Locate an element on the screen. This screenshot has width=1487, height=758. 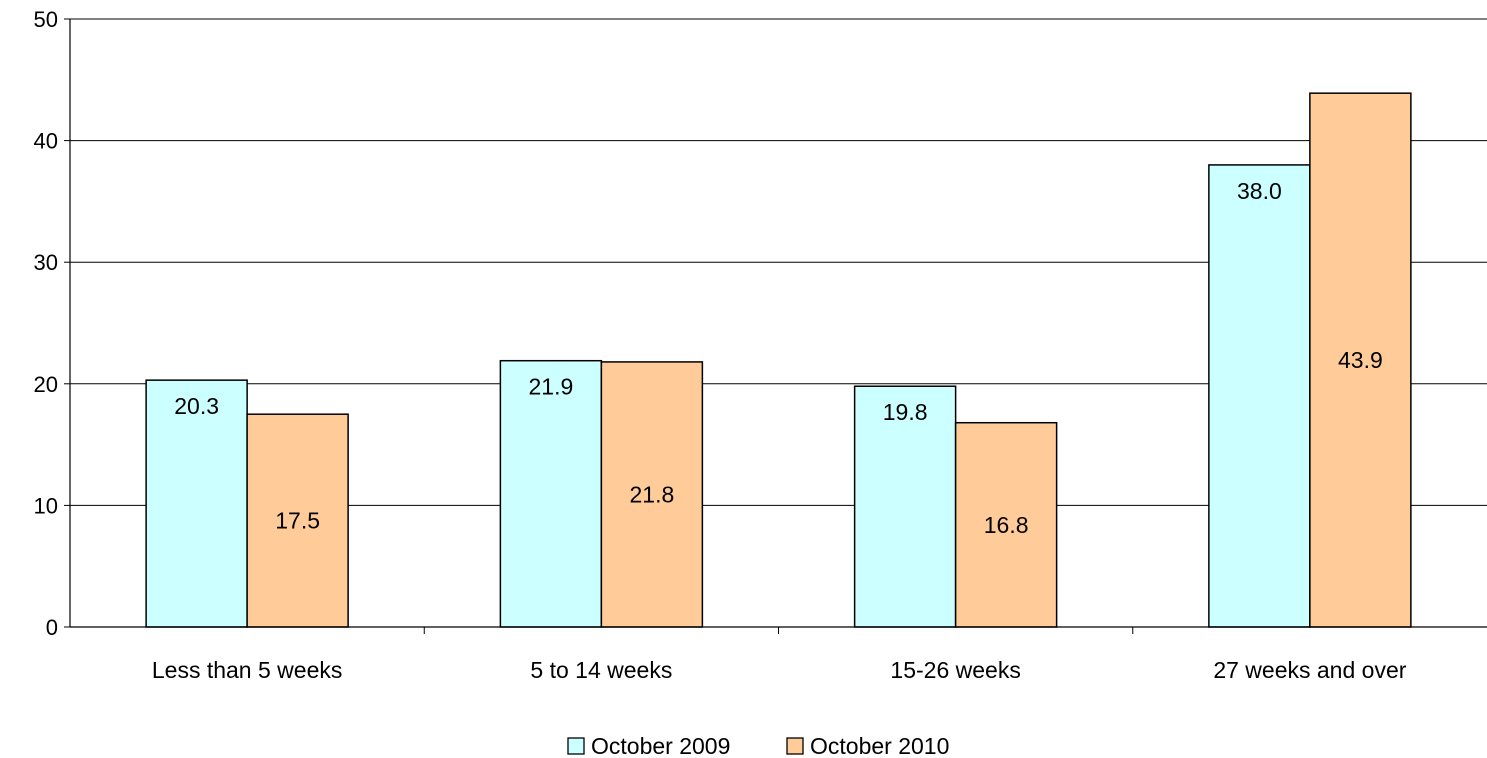
data-label-october-2010-27-weeks-and-over: 43.9 is located at coordinates (1360, 360).